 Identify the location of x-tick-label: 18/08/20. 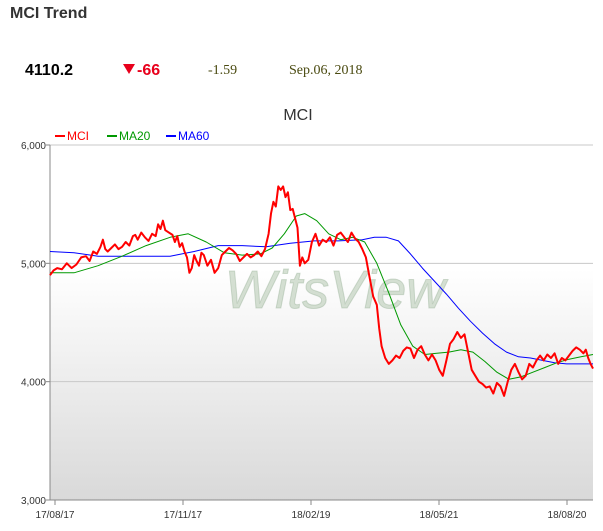
(567, 515).